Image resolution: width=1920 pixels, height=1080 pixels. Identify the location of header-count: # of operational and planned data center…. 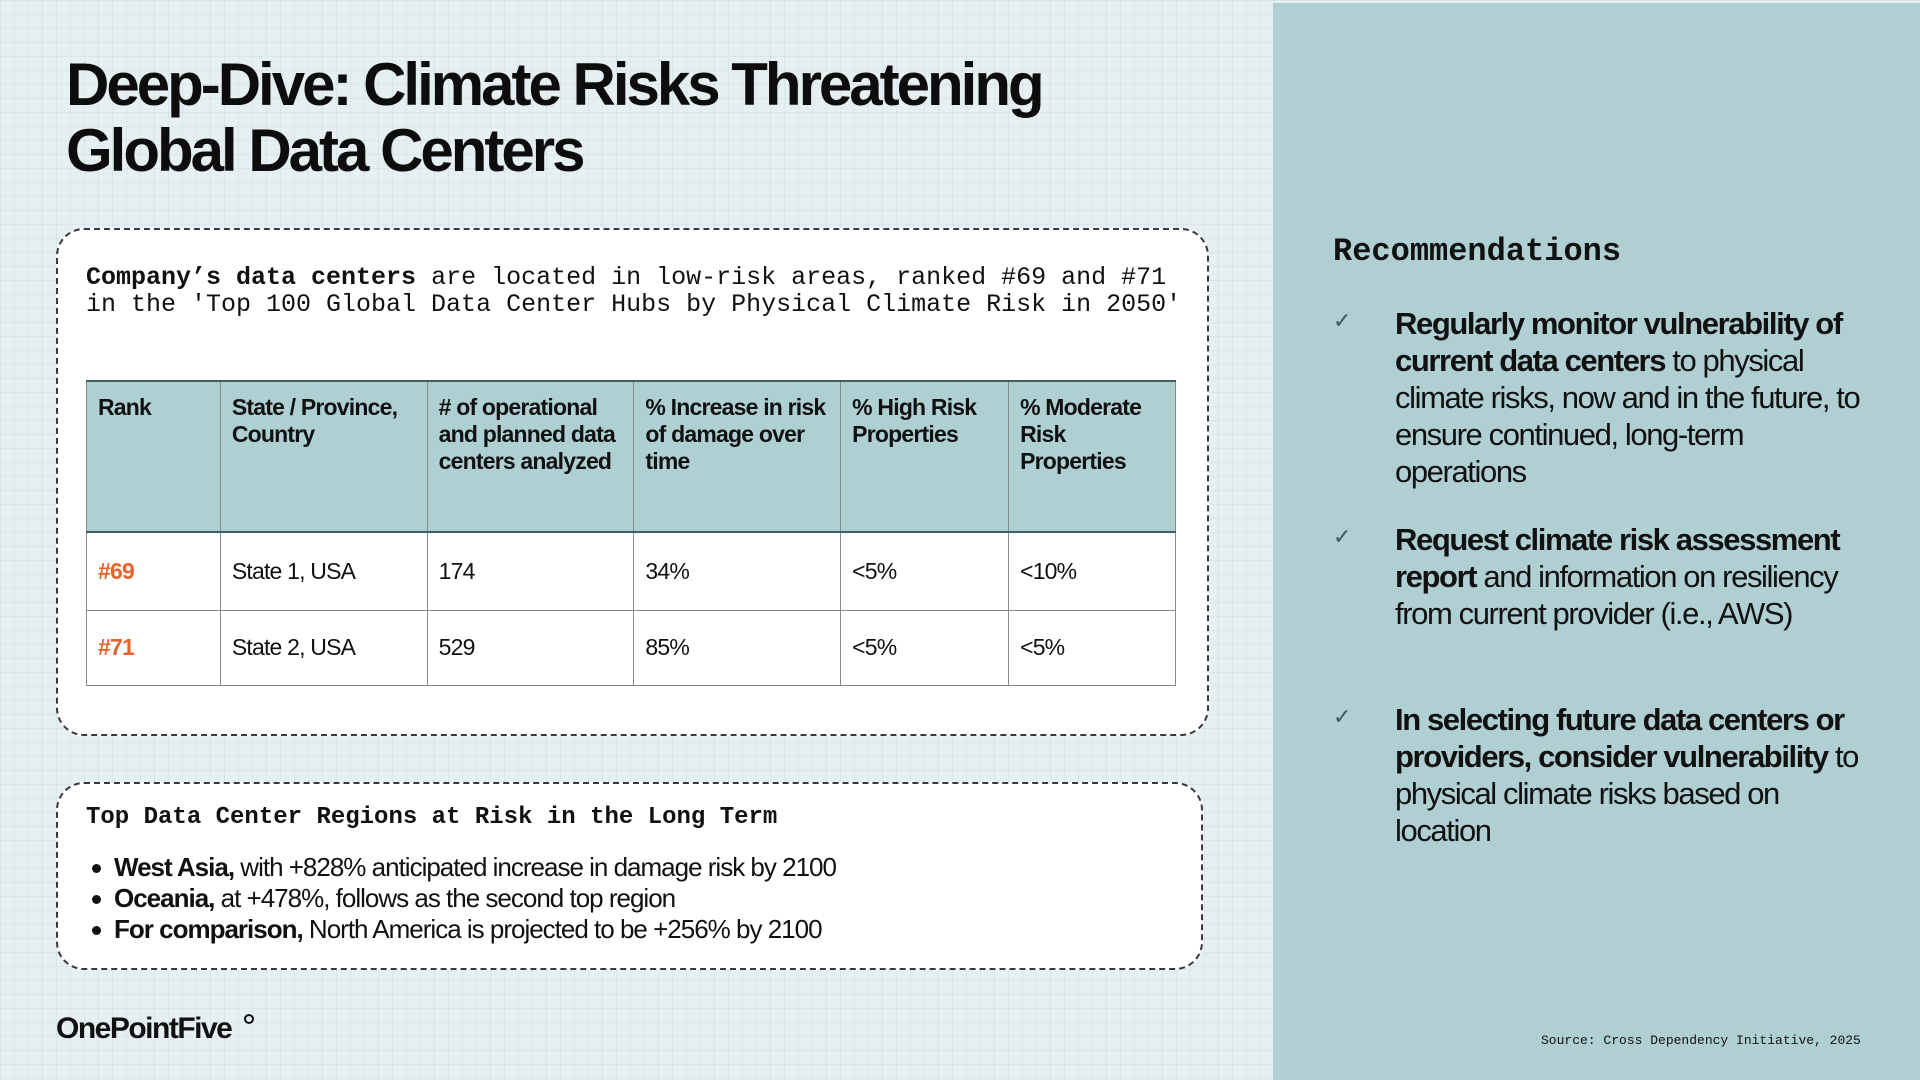
(530, 456).